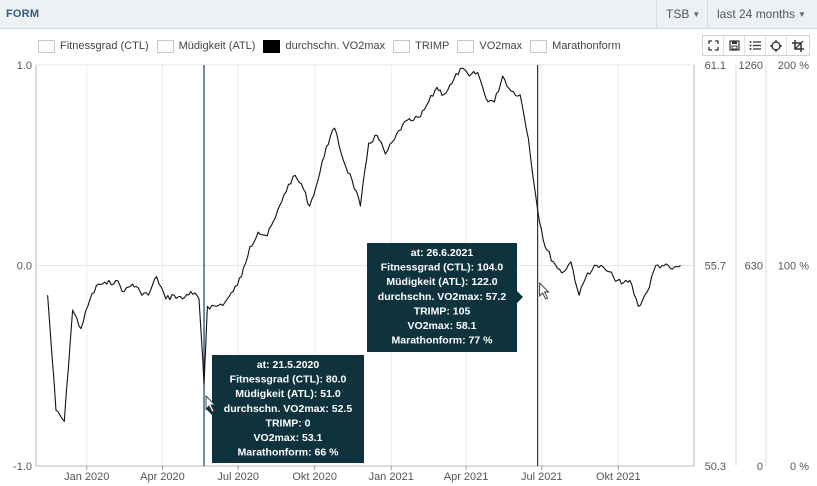 The height and width of the screenshot is (486, 817). What do you see at coordinates (799, 467) in the screenshot?
I see `right-tick-label: 0 %` at bounding box center [799, 467].